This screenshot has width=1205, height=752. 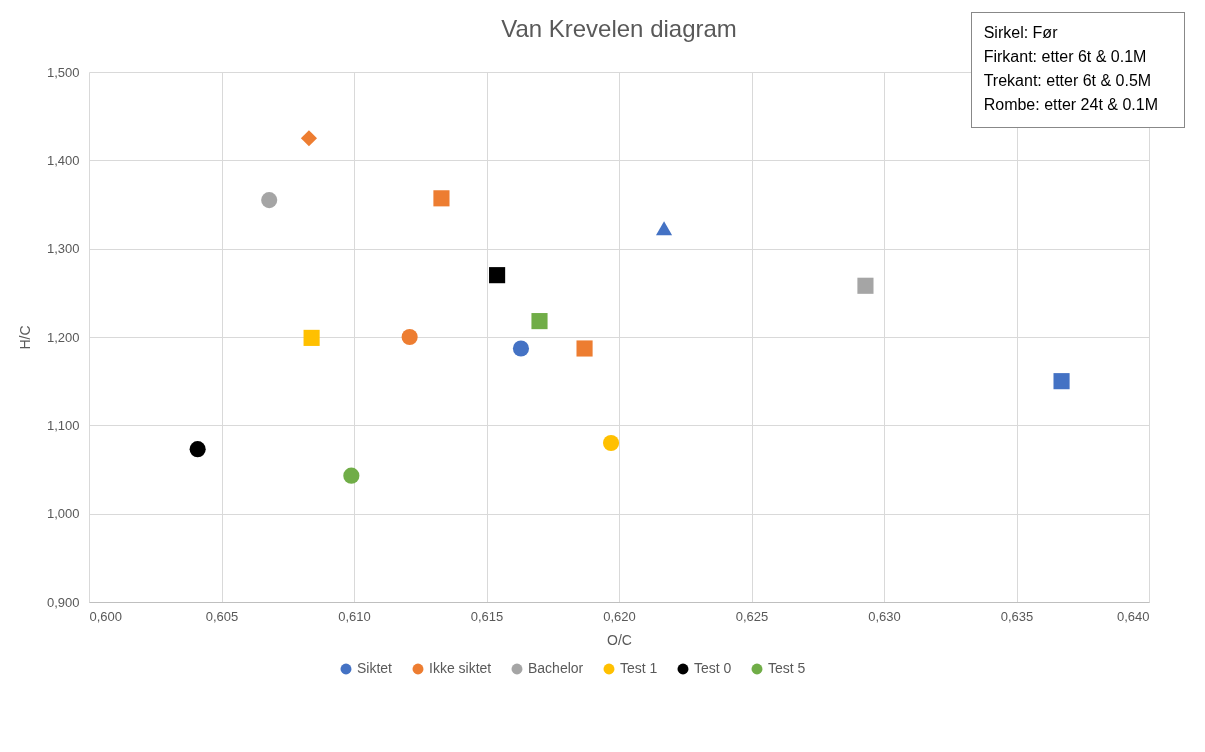 What do you see at coordinates (1068, 81) in the screenshot?
I see `annotation: Trekant: etter 6t & 0.5M` at bounding box center [1068, 81].